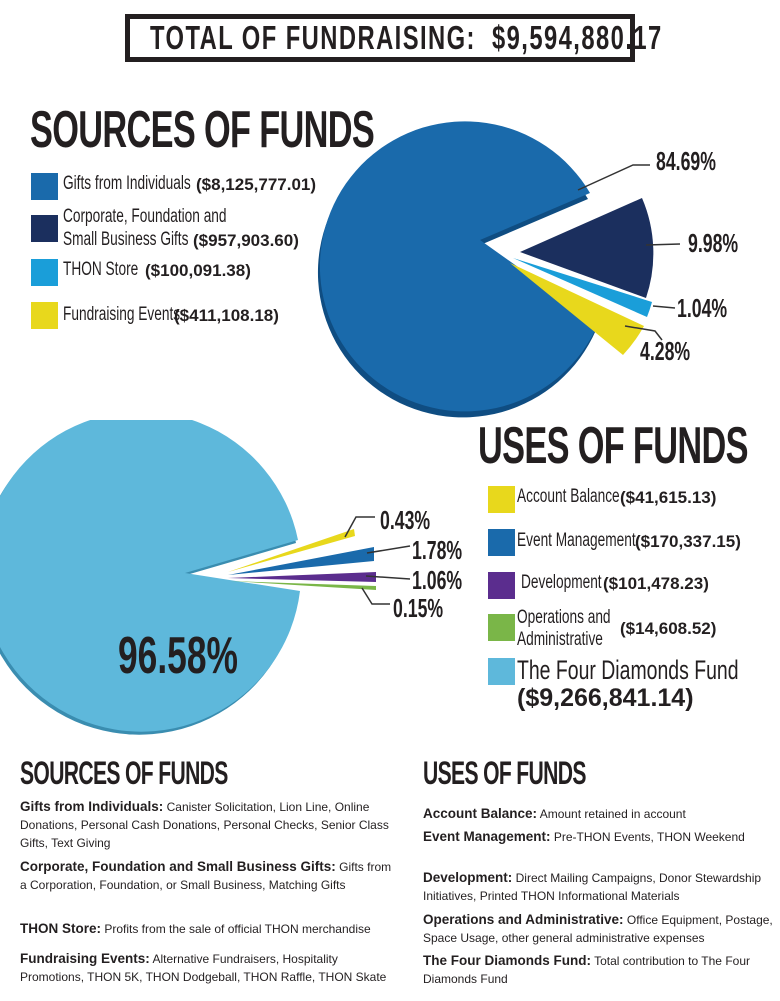 The width and height of the screenshot is (780, 1001). What do you see at coordinates (101, 269) in the screenshot?
I see `legend-label-store: THON Store` at bounding box center [101, 269].